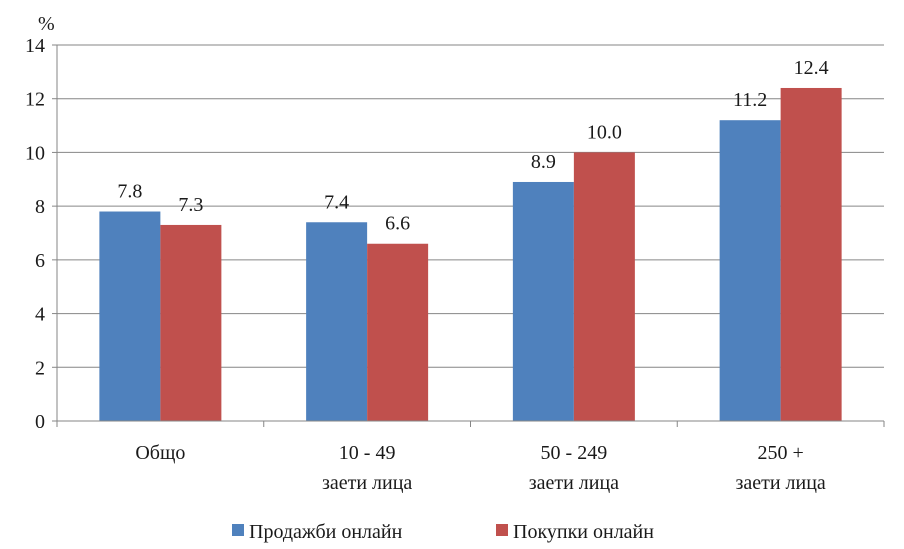 The image size is (904, 549). Describe the element at coordinates (574, 453) in the screenshot. I see `x-category-label-line: 50 - 249` at that location.